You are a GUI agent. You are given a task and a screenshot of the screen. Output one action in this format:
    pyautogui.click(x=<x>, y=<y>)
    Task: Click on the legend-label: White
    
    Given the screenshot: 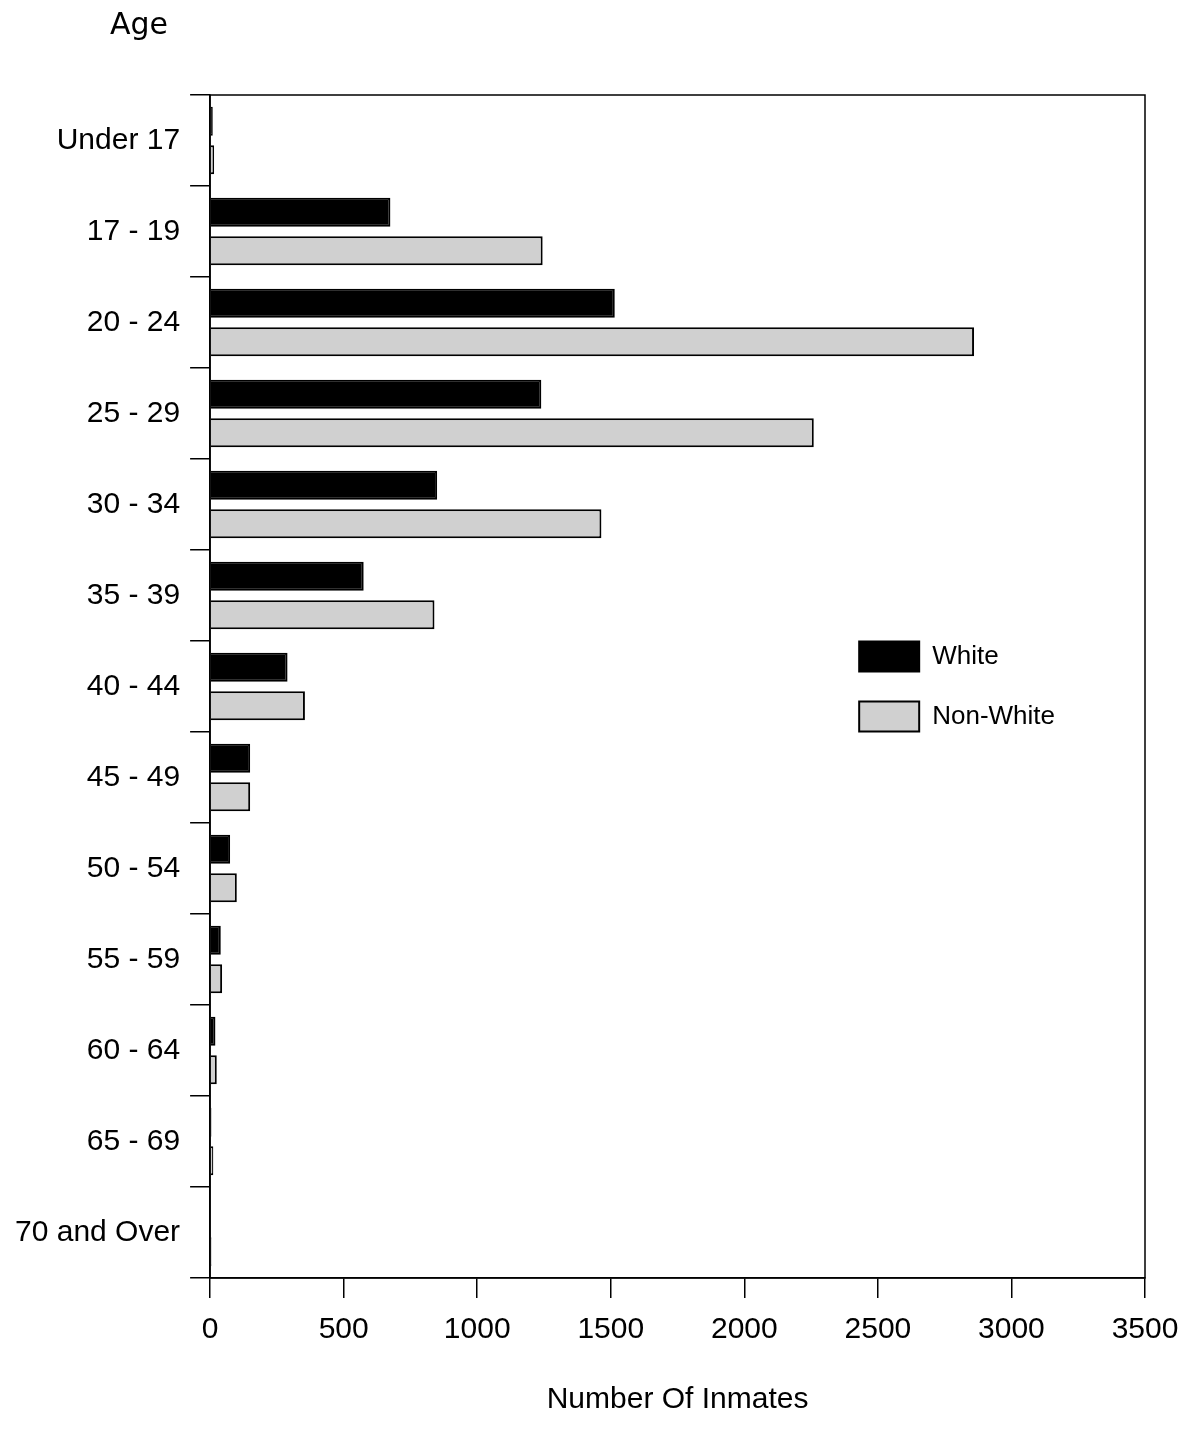 What is the action you would take?
    pyautogui.click(x=965, y=654)
    